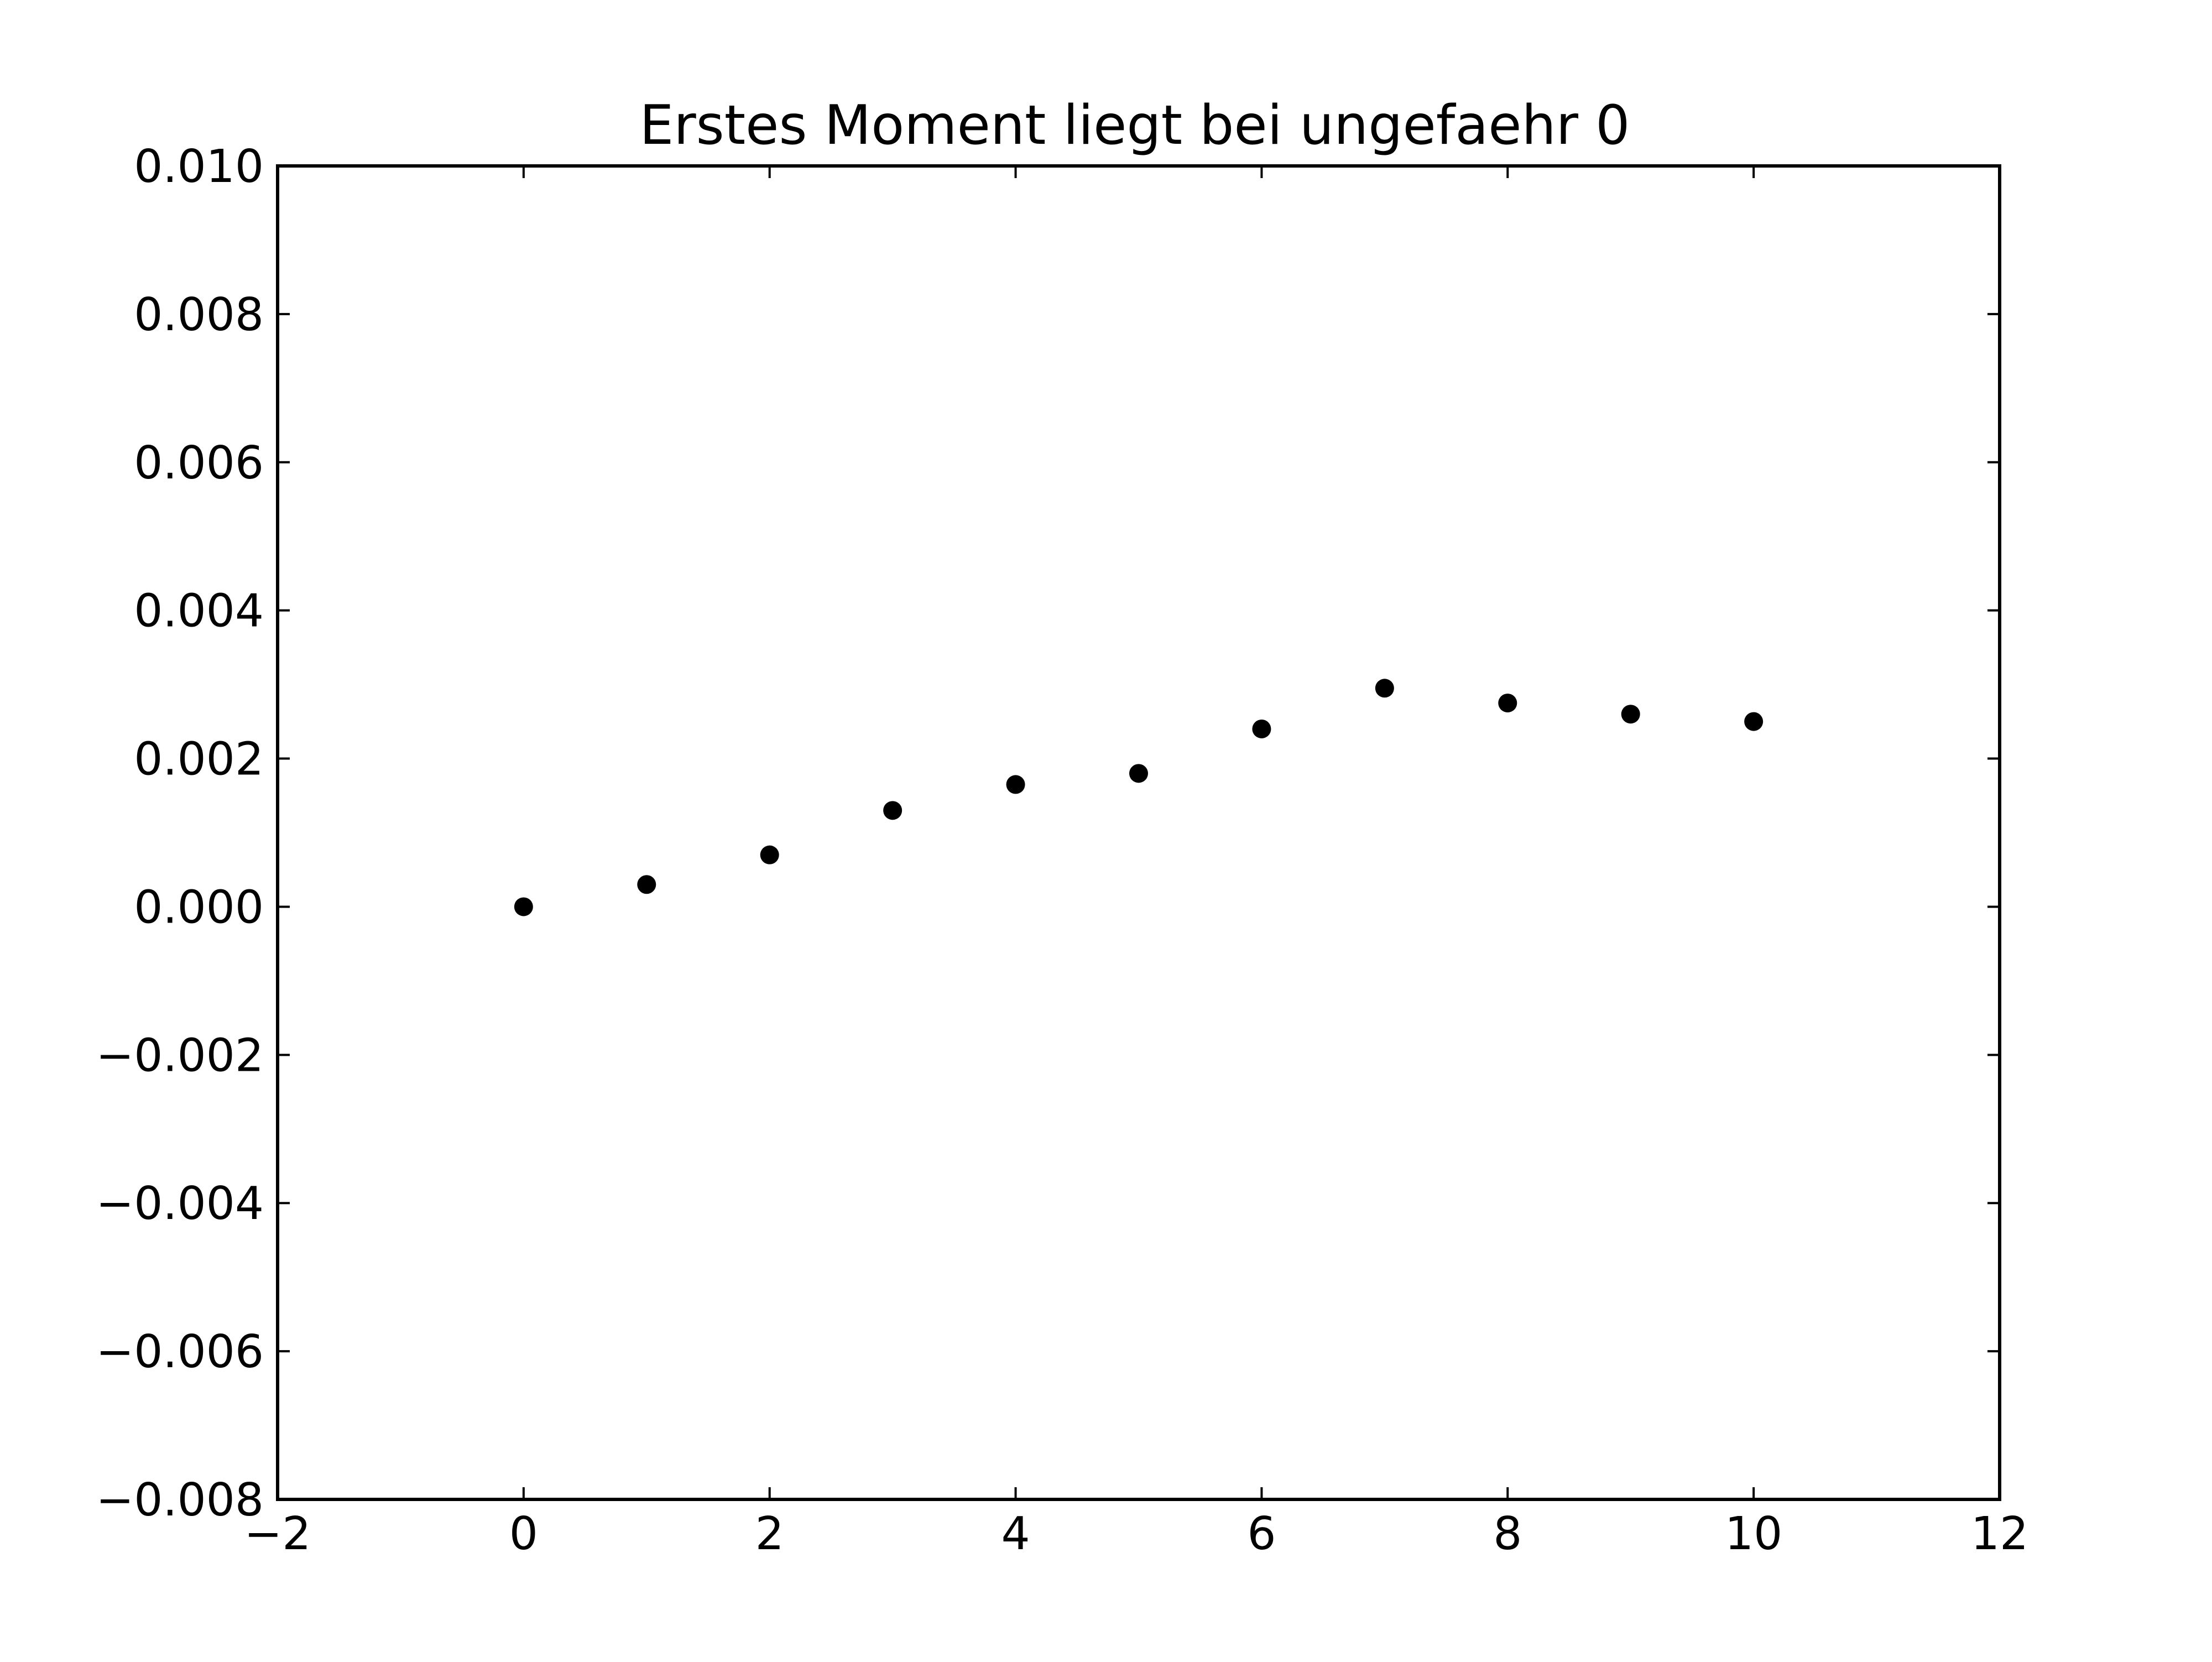 The height and width of the screenshot is (1662, 2212). Describe the element at coordinates (180, 1352) in the screenshot. I see `y-tick-label: −0.006` at that location.